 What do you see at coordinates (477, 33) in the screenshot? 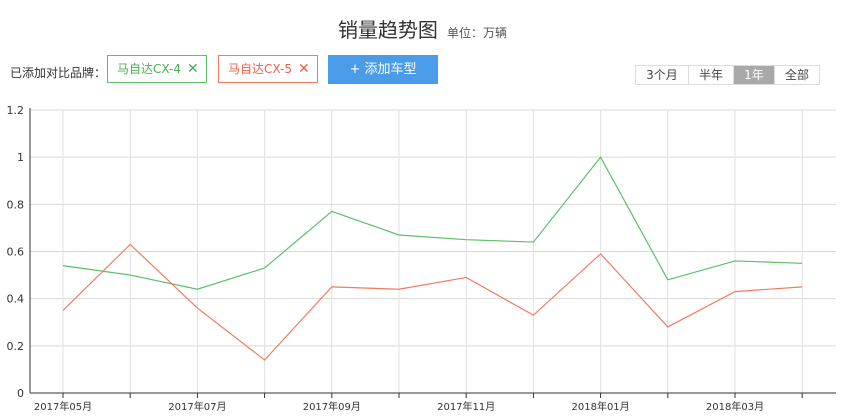
I see `unit-label: 单位：万辆` at bounding box center [477, 33].